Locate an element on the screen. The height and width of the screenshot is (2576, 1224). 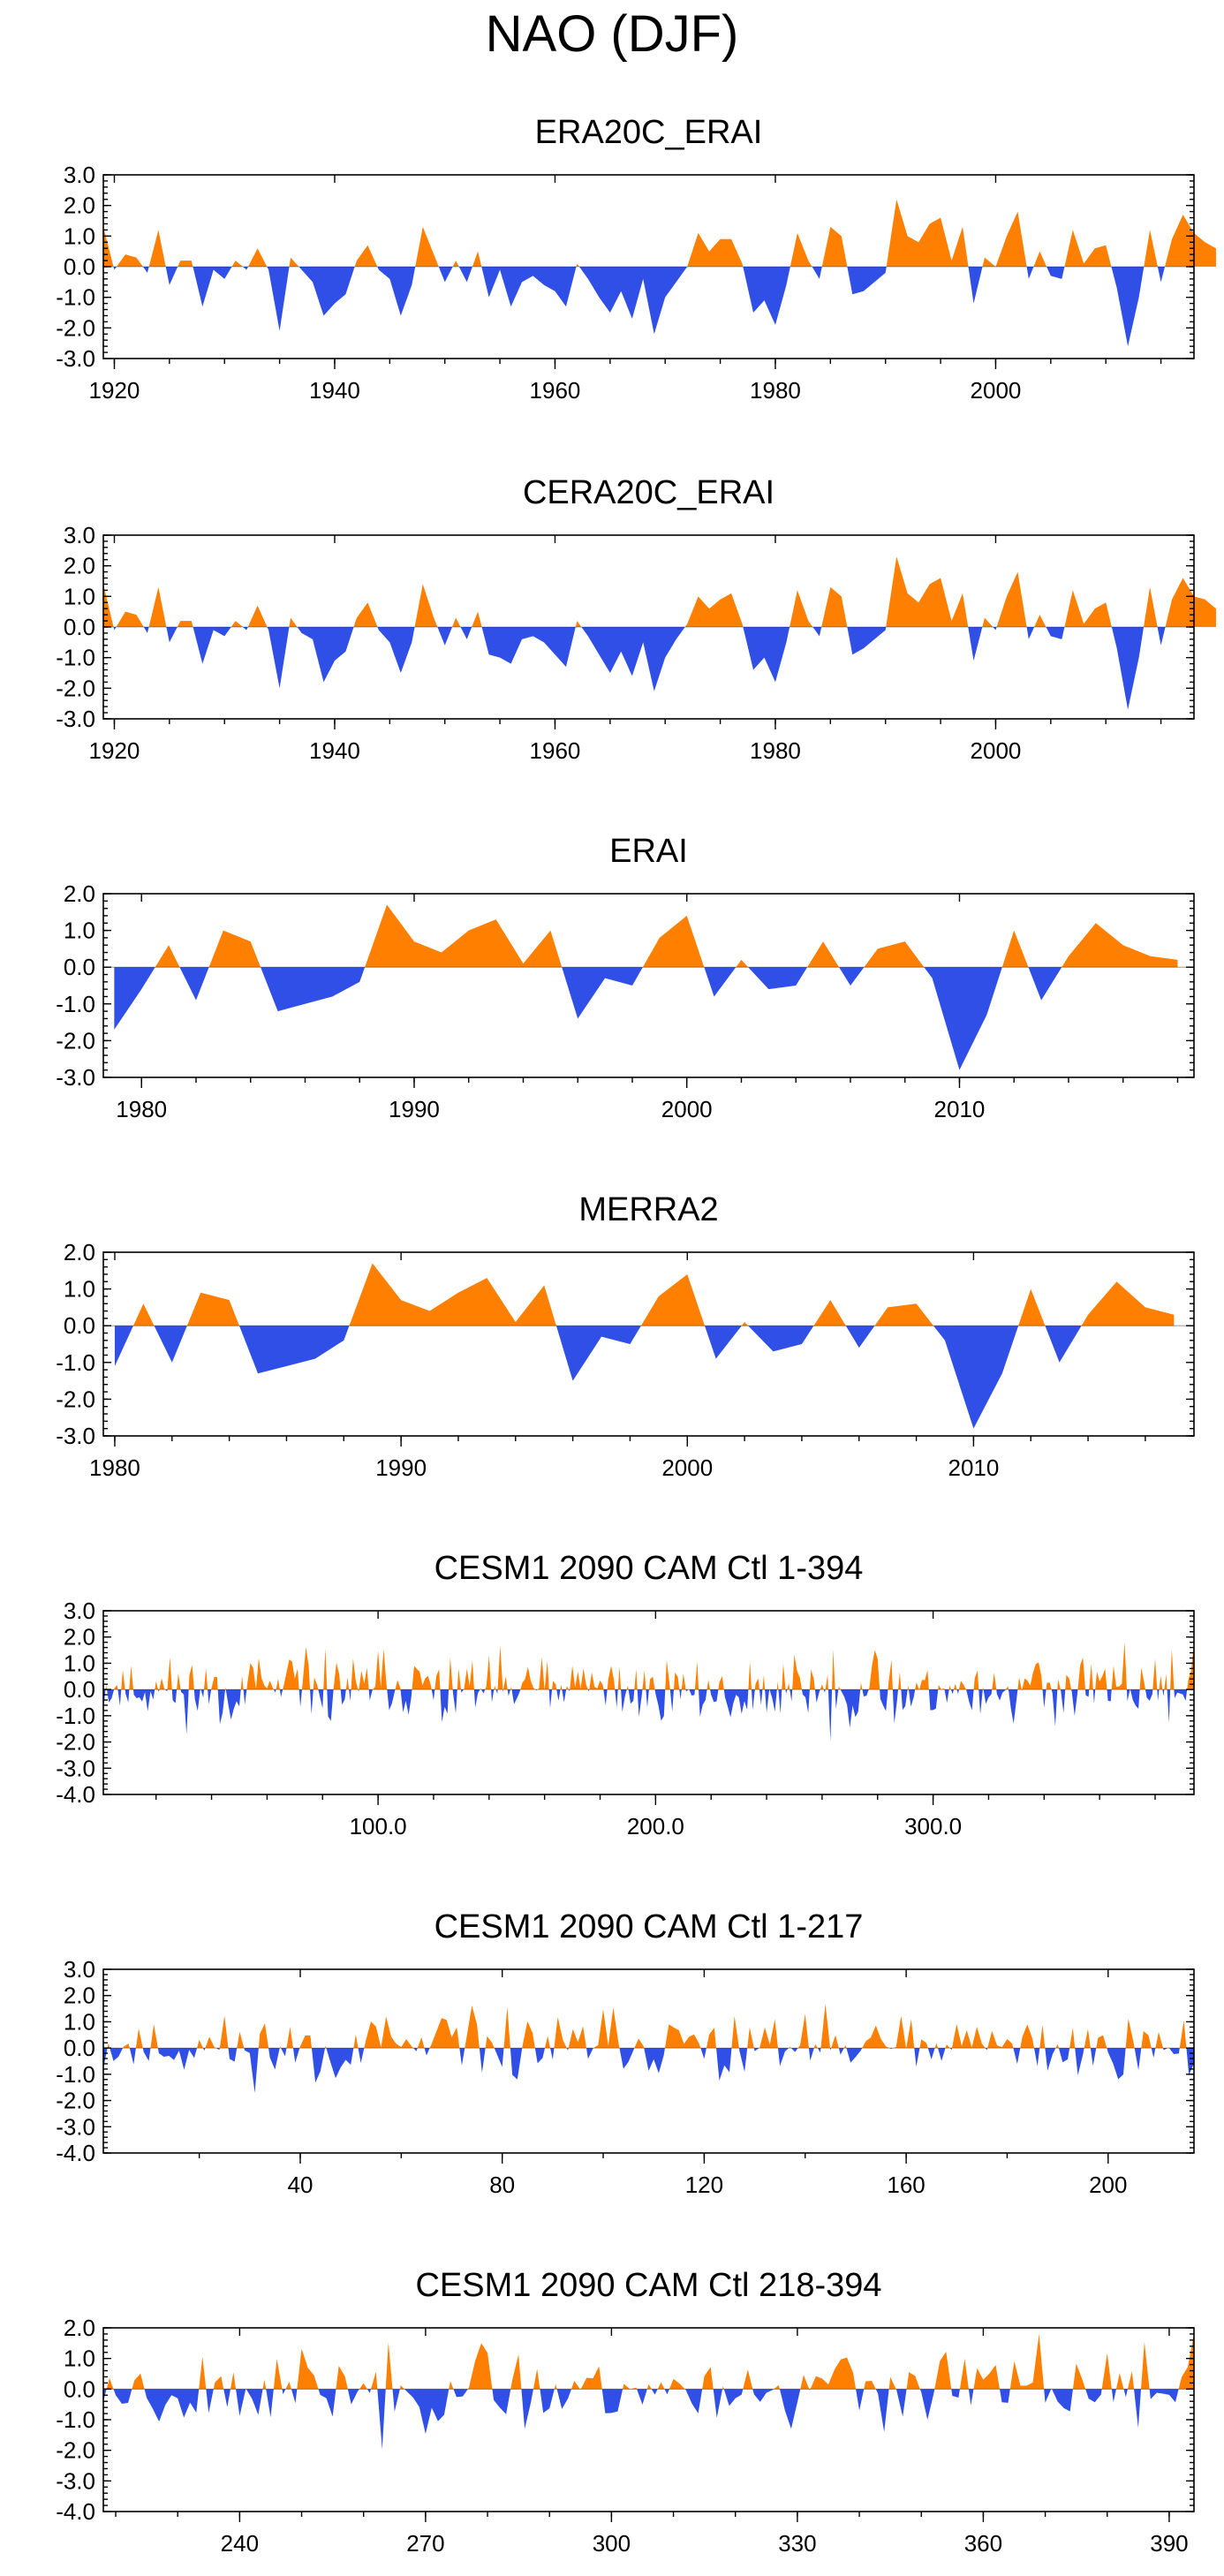
x-tick-label: 330 is located at coordinates (797, 2544).